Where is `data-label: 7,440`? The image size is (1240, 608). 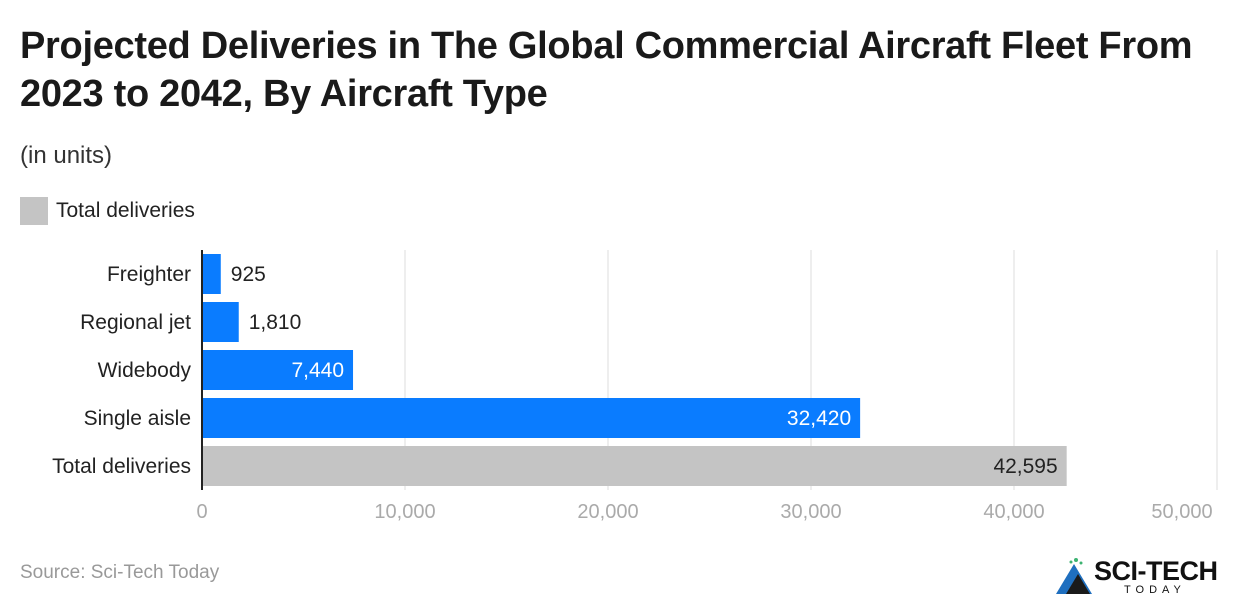 data-label: 7,440 is located at coordinates (317, 370).